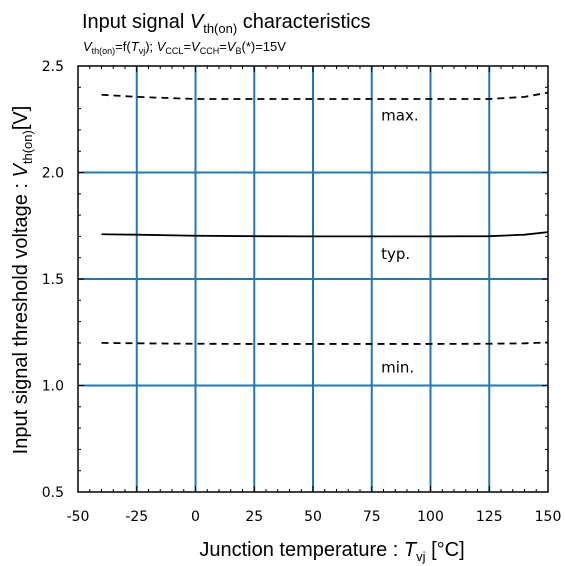  What do you see at coordinates (325, 234) in the screenshot?
I see `series-typ-line` at bounding box center [325, 234].